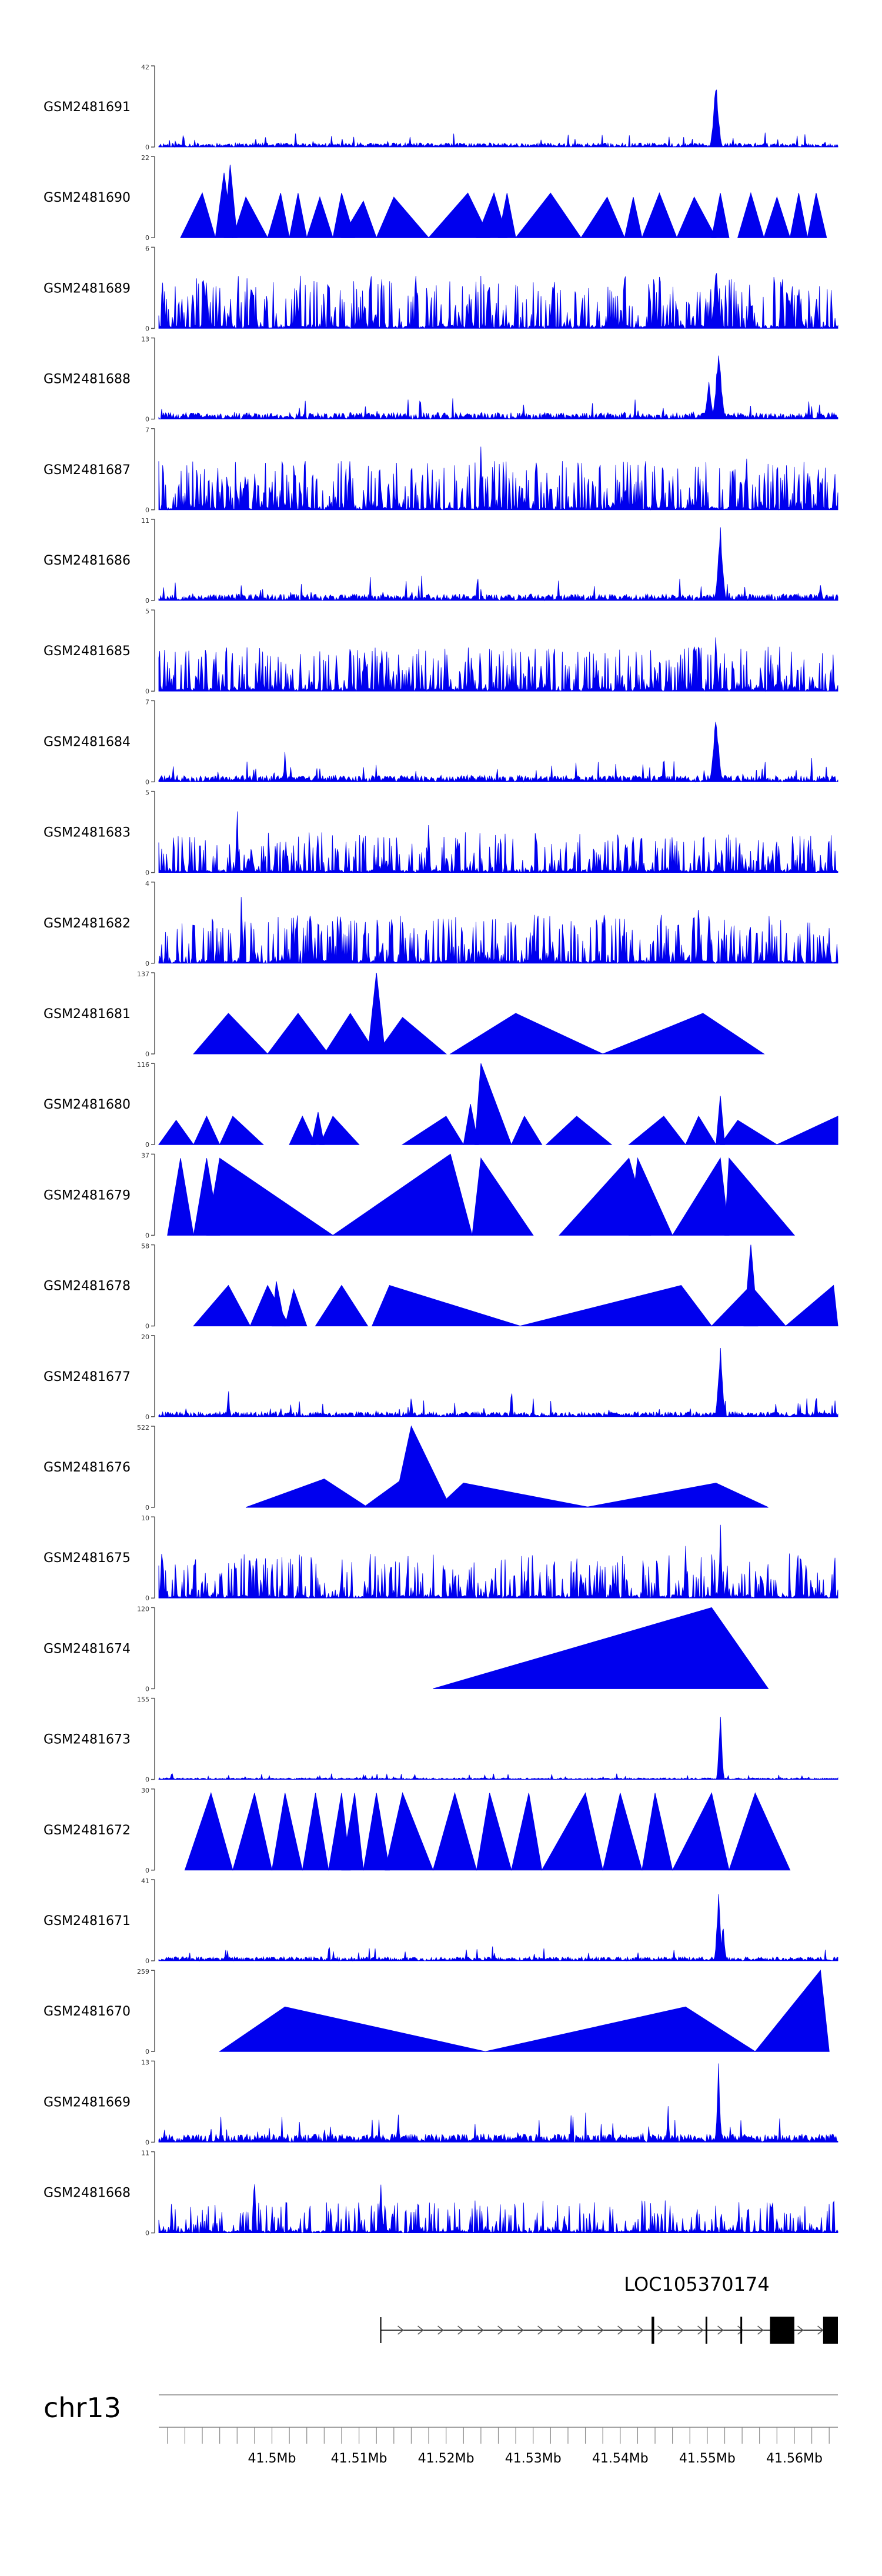  I want to click on track-GSM2481679: GSM2481679 37 0, so click(420, 1195).